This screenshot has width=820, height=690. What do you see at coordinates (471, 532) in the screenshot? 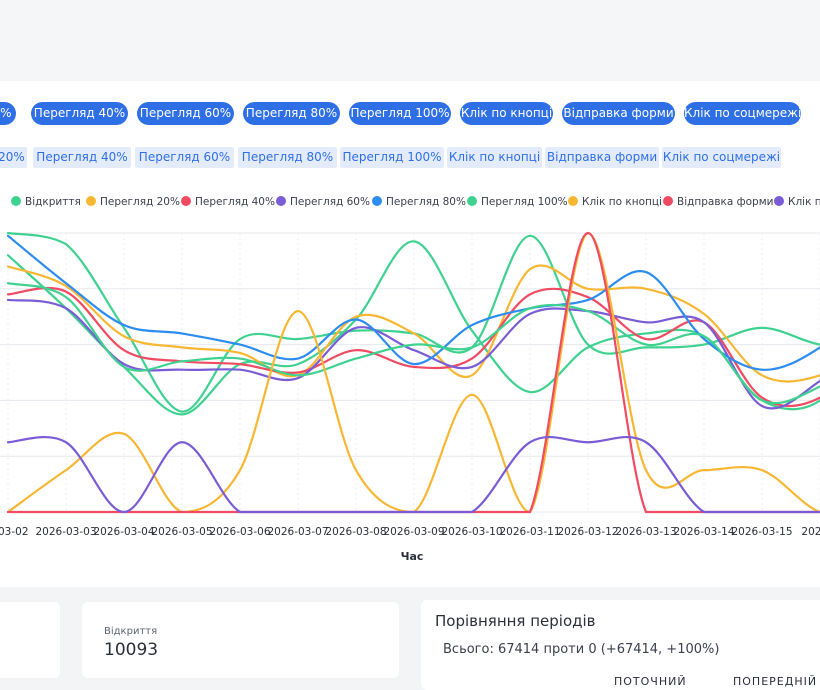
I see `x-tick-label: 2026-03-10` at bounding box center [471, 532].